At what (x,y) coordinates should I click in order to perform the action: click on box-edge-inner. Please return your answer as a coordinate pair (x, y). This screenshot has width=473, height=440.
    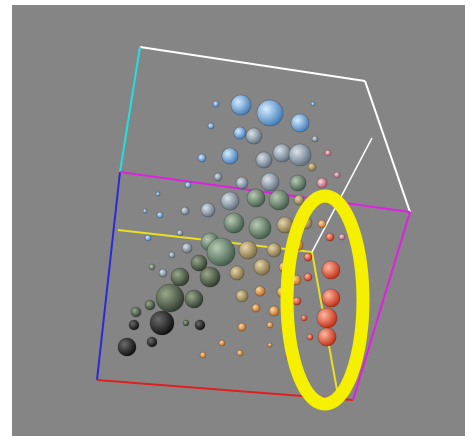
    Looking at the image, I should click on (342, 195).